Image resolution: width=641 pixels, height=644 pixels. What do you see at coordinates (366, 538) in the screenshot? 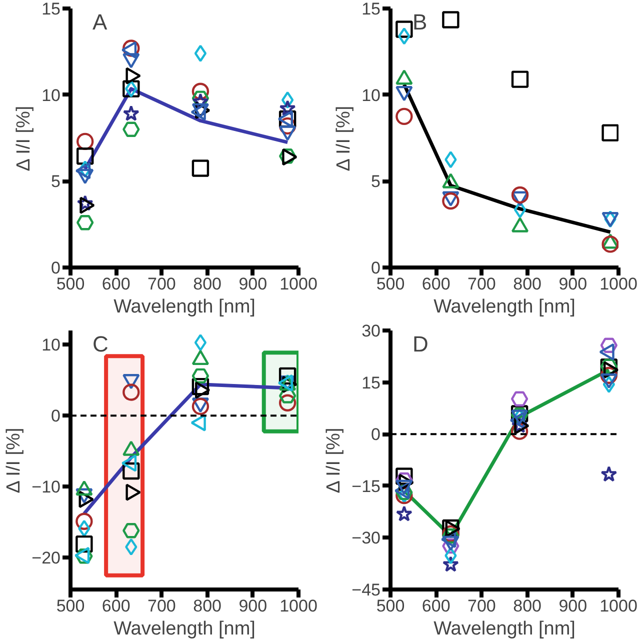
I see `y-tick-label: −30` at bounding box center [366, 538].